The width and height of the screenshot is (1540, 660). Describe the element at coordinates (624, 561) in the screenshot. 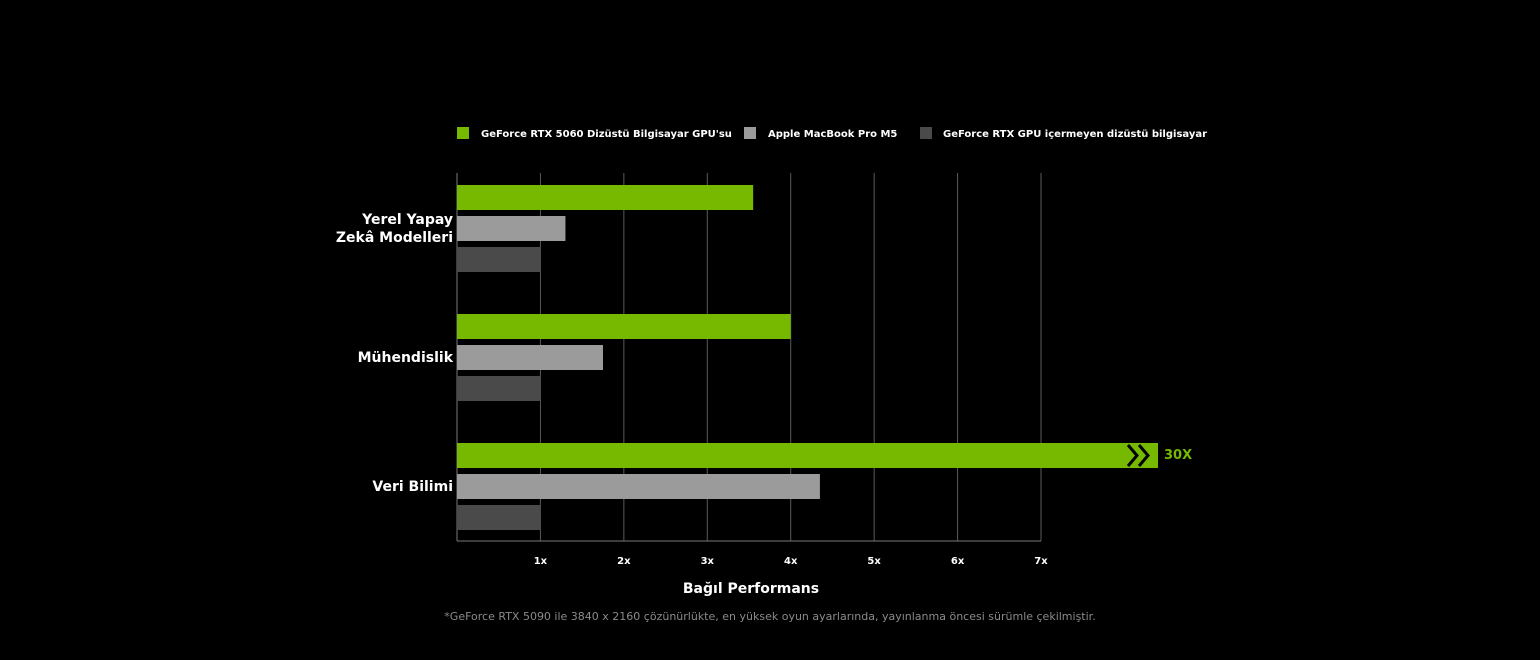

I see `x-tick-label: 2x` at that location.